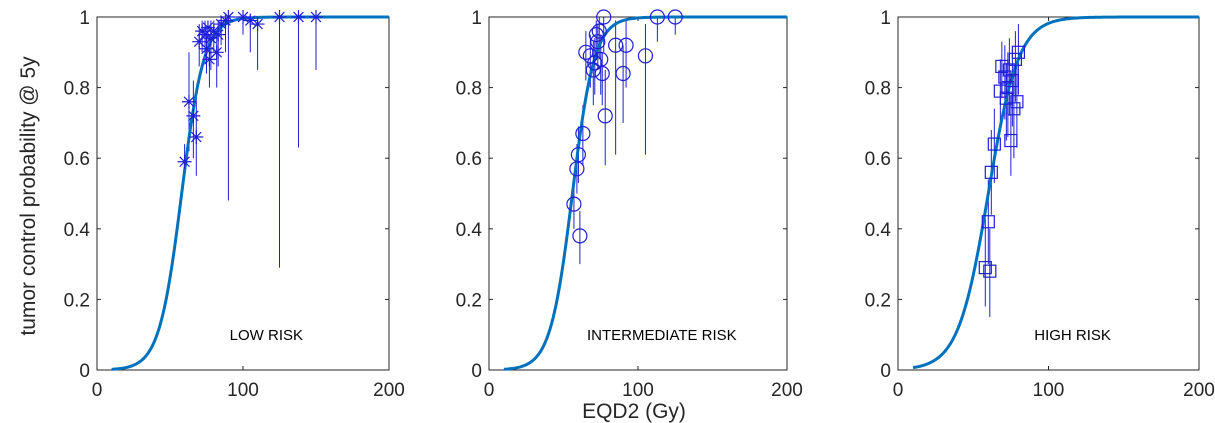 This screenshot has width=1215, height=423. I want to click on risk-group-label: LOW RISK, so click(266, 335).